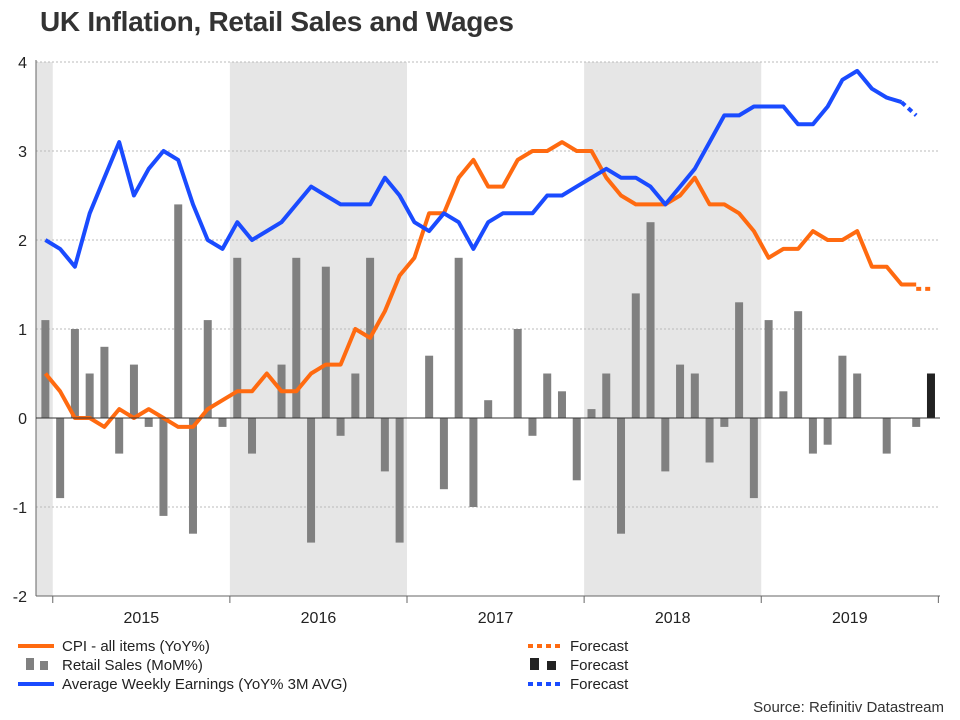 This screenshot has width=960, height=720. I want to click on legend-label-cpi-forecast: Forecast, so click(599, 646).